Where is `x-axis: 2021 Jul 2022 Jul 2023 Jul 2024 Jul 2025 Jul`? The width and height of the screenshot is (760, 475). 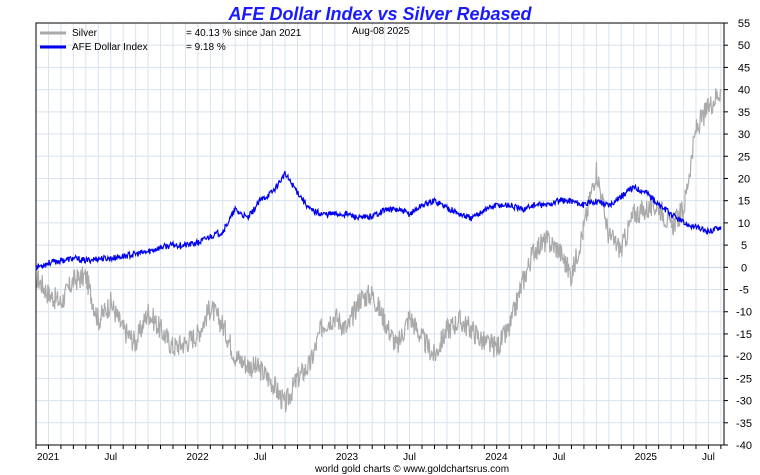 x-axis: 2021 Jul 2022 Jul 2023 Jul 2024 Jul 2025 Jul is located at coordinates (378, 454).